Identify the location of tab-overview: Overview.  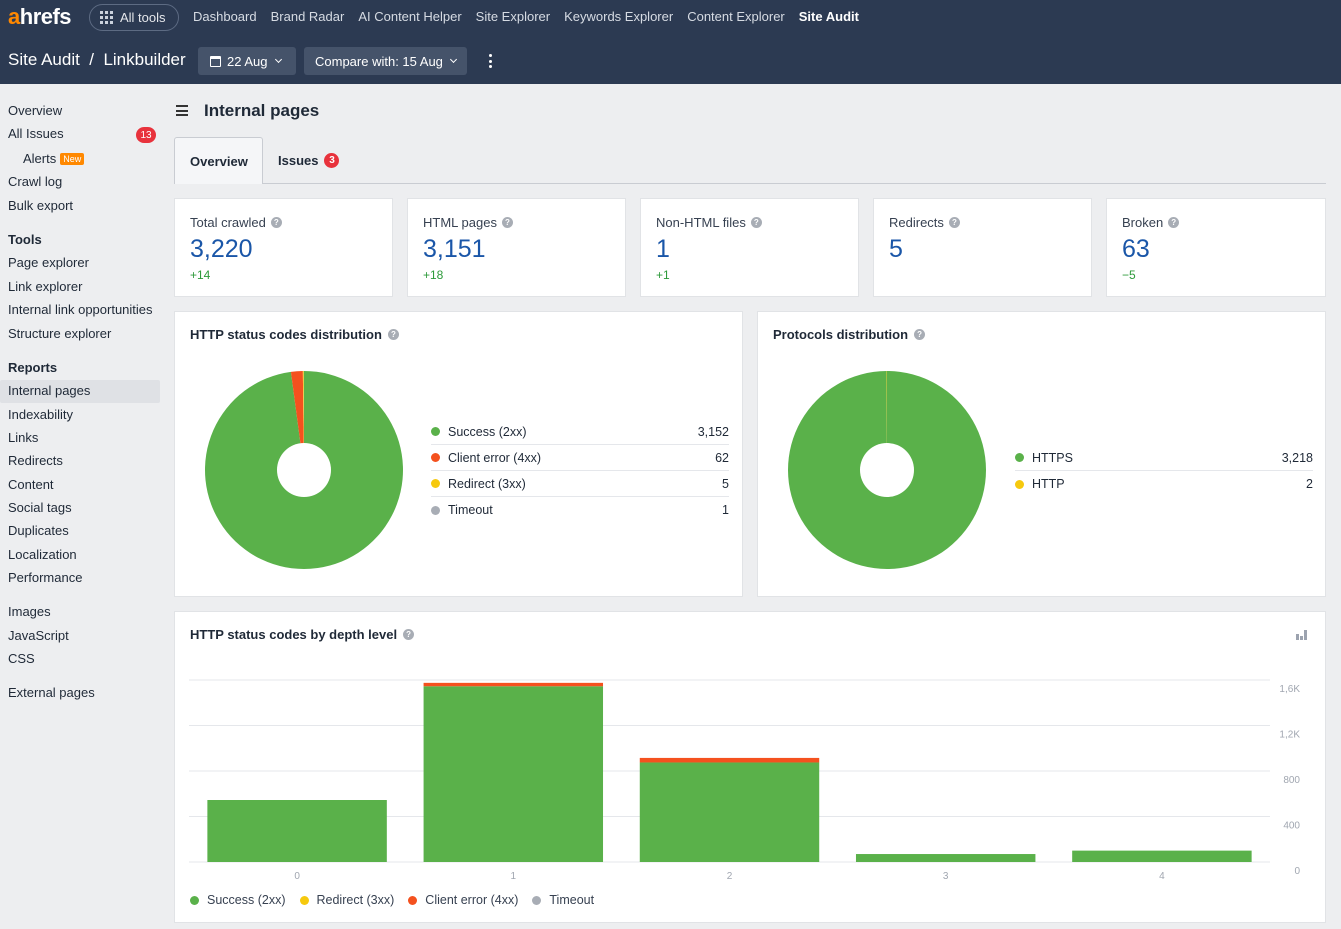
(218, 160).